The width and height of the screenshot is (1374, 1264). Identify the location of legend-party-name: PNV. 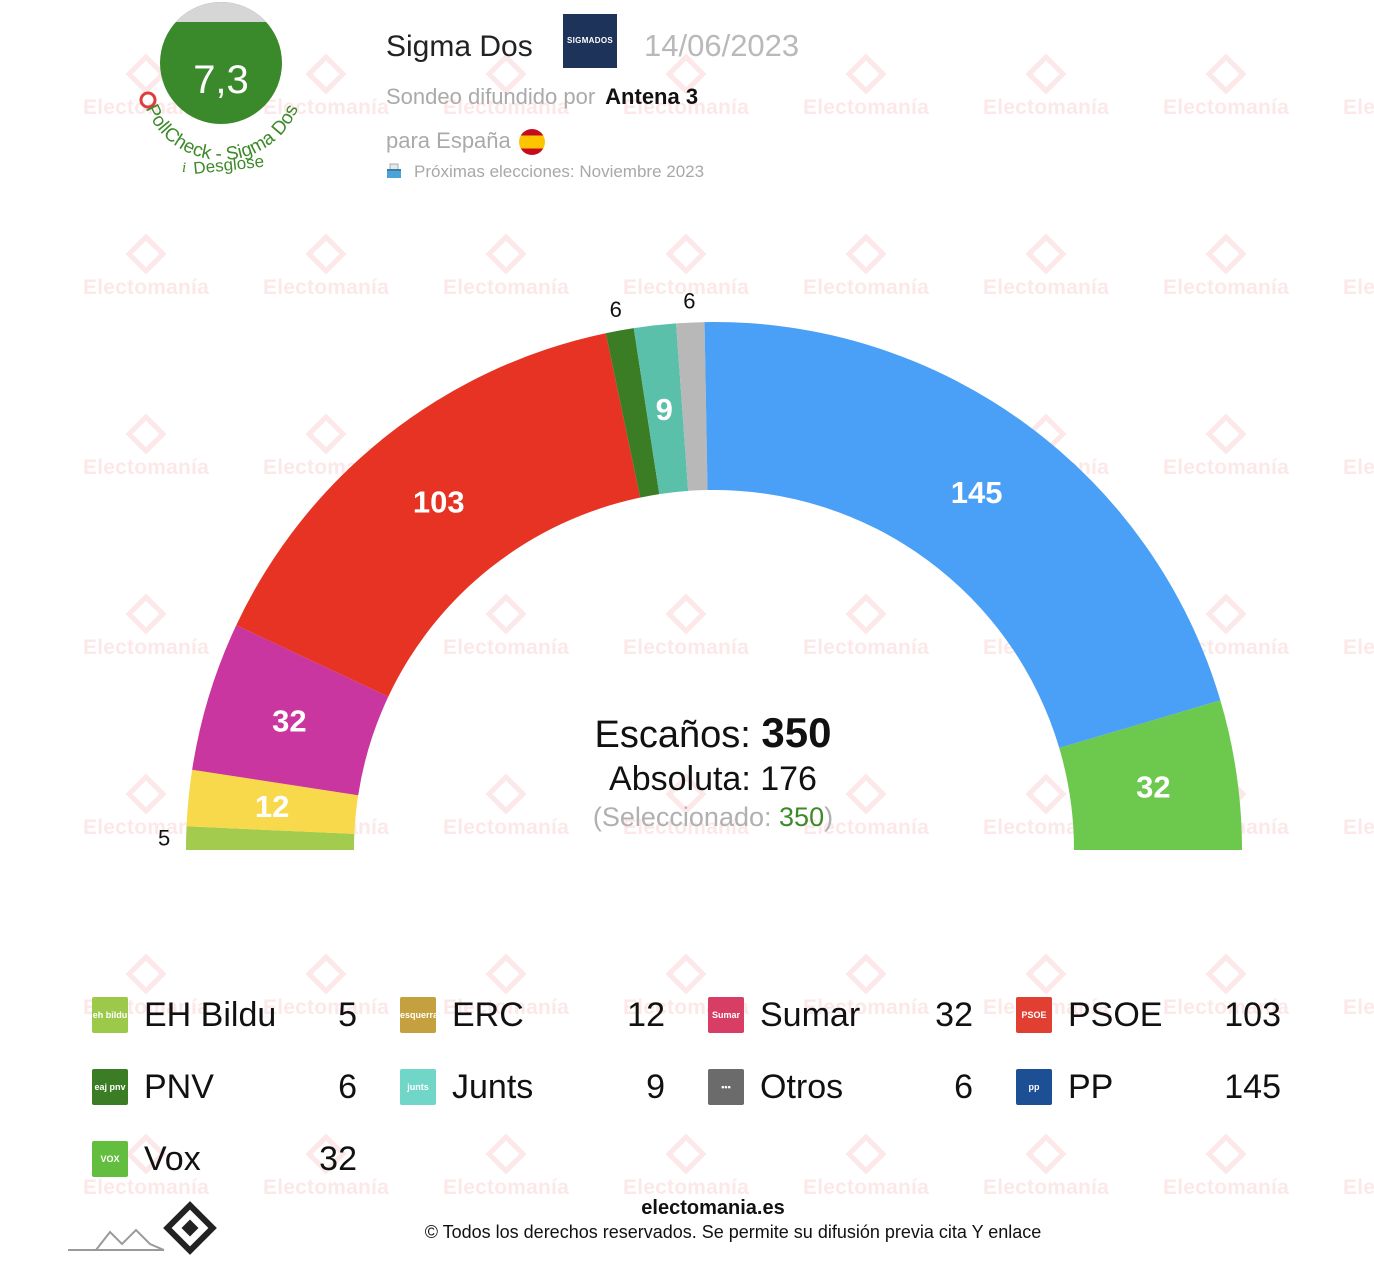
(179, 1087).